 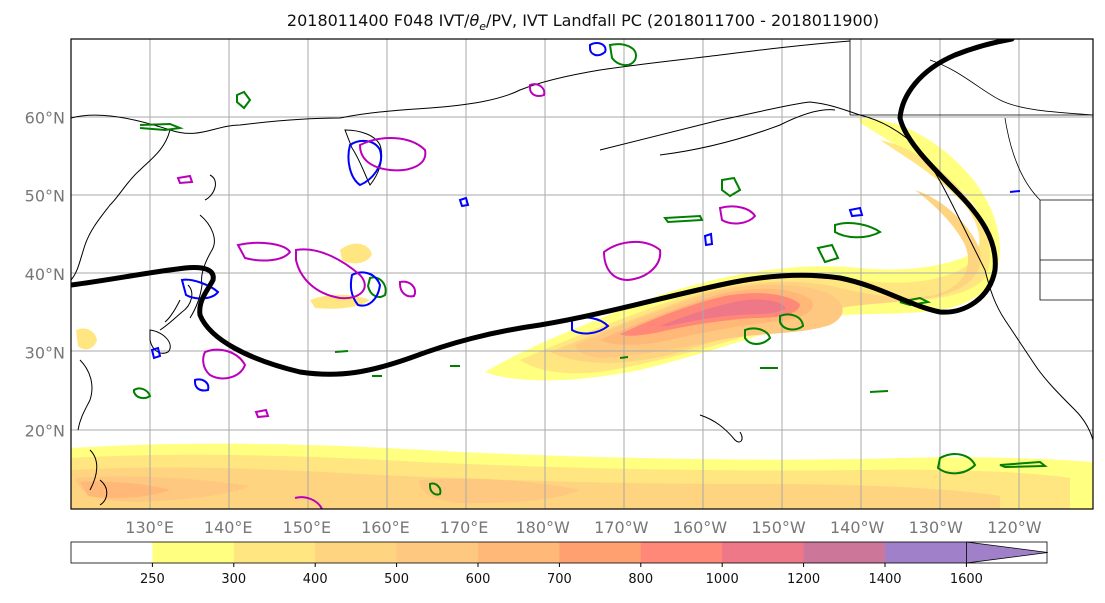 What do you see at coordinates (803, 579) in the screenshot?
I see `colorbar-tick-label: 1200` at bounding box center [803, 579].